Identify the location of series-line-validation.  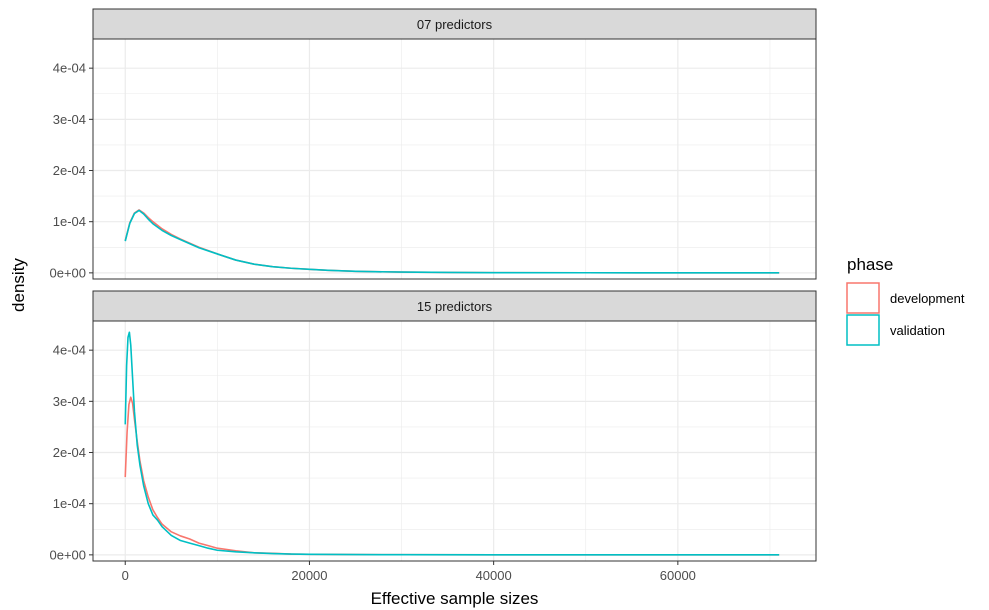
(452, 241).